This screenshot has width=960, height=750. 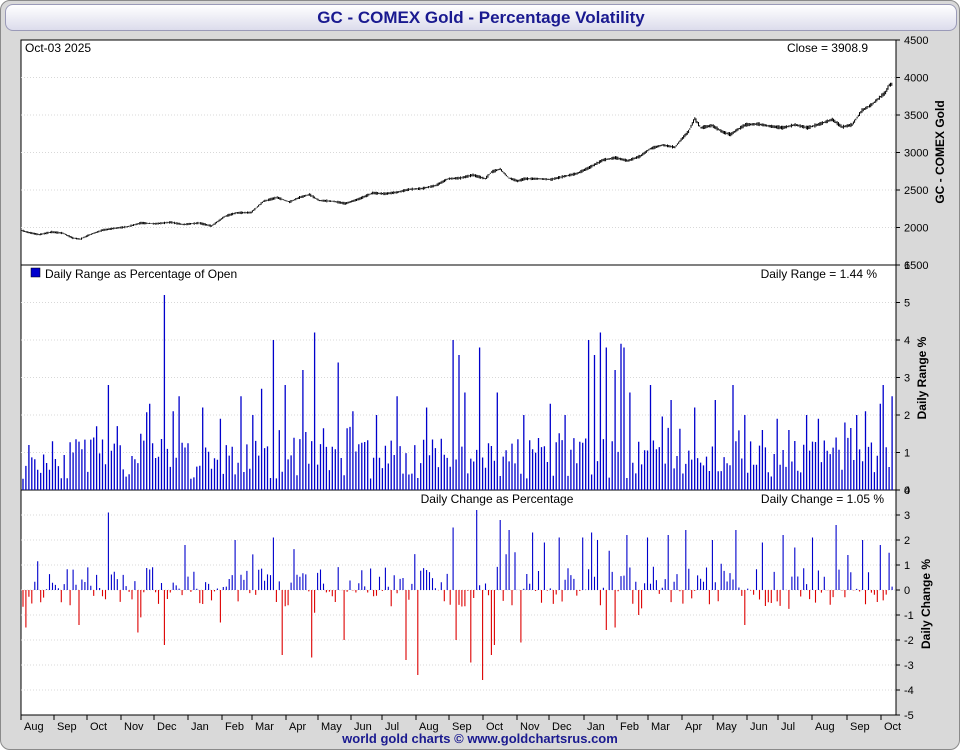 I want to click on close-label: Close = 3908.9, so click(x=827, y=48).